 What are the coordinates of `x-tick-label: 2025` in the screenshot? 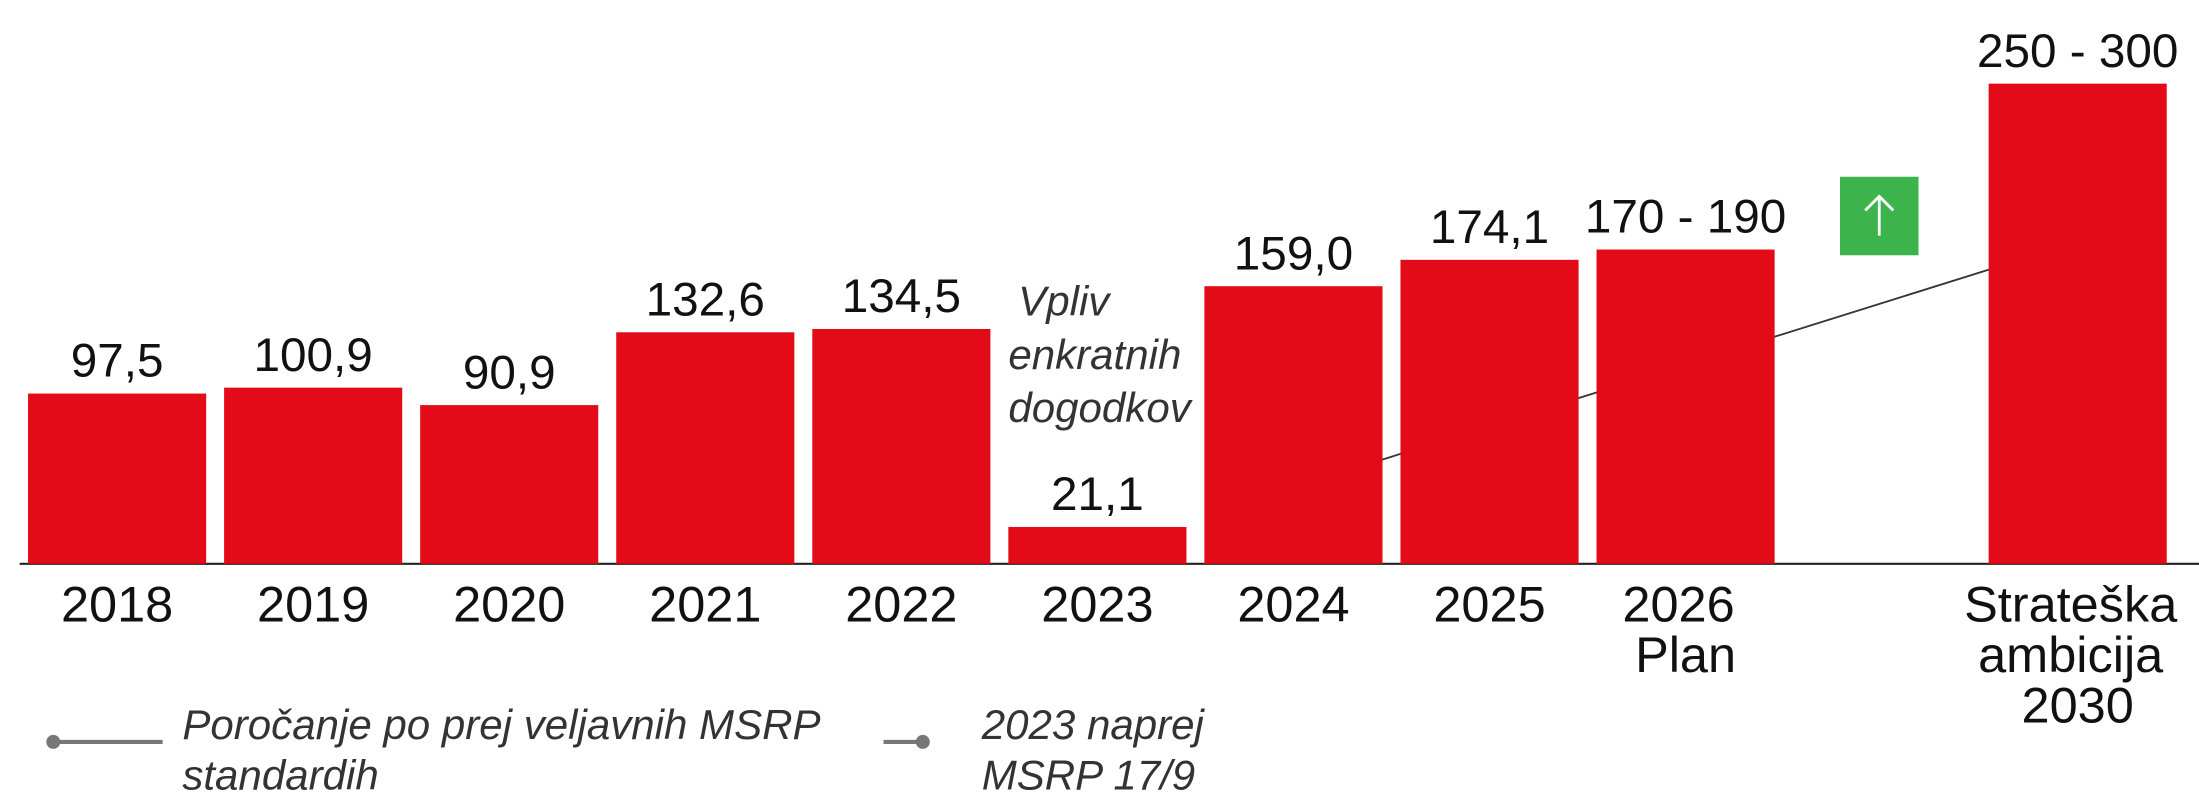 It's located at (1489, 603).